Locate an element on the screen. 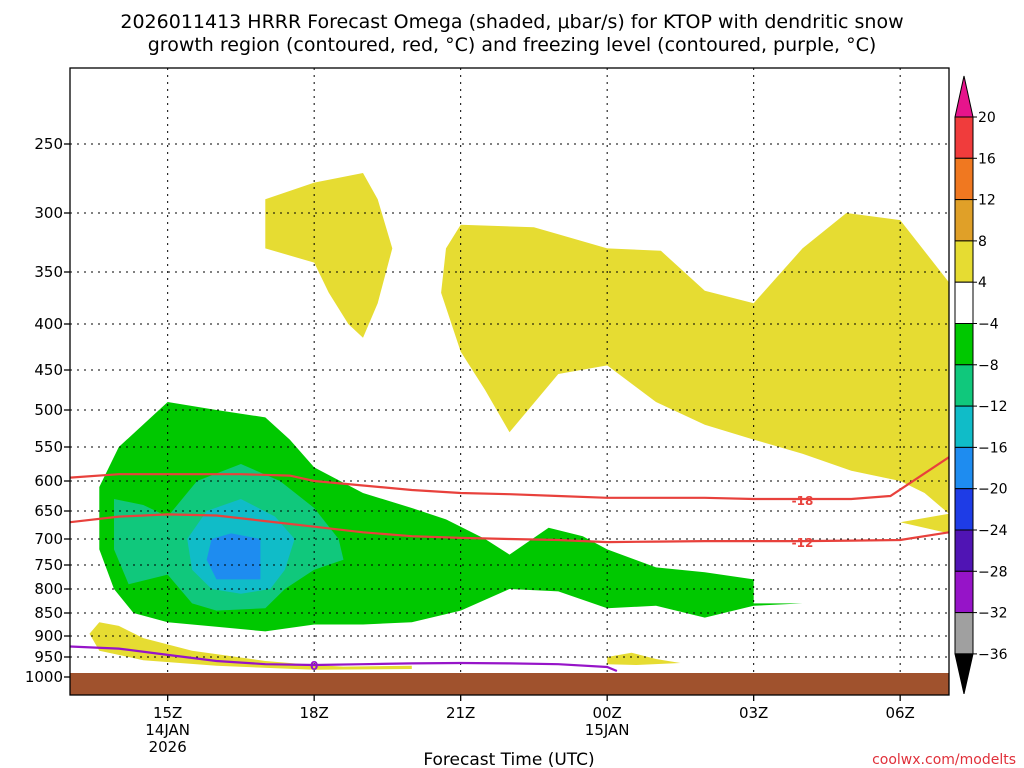  colorbar-label-2: 12 is located at coordinates (987, 201).